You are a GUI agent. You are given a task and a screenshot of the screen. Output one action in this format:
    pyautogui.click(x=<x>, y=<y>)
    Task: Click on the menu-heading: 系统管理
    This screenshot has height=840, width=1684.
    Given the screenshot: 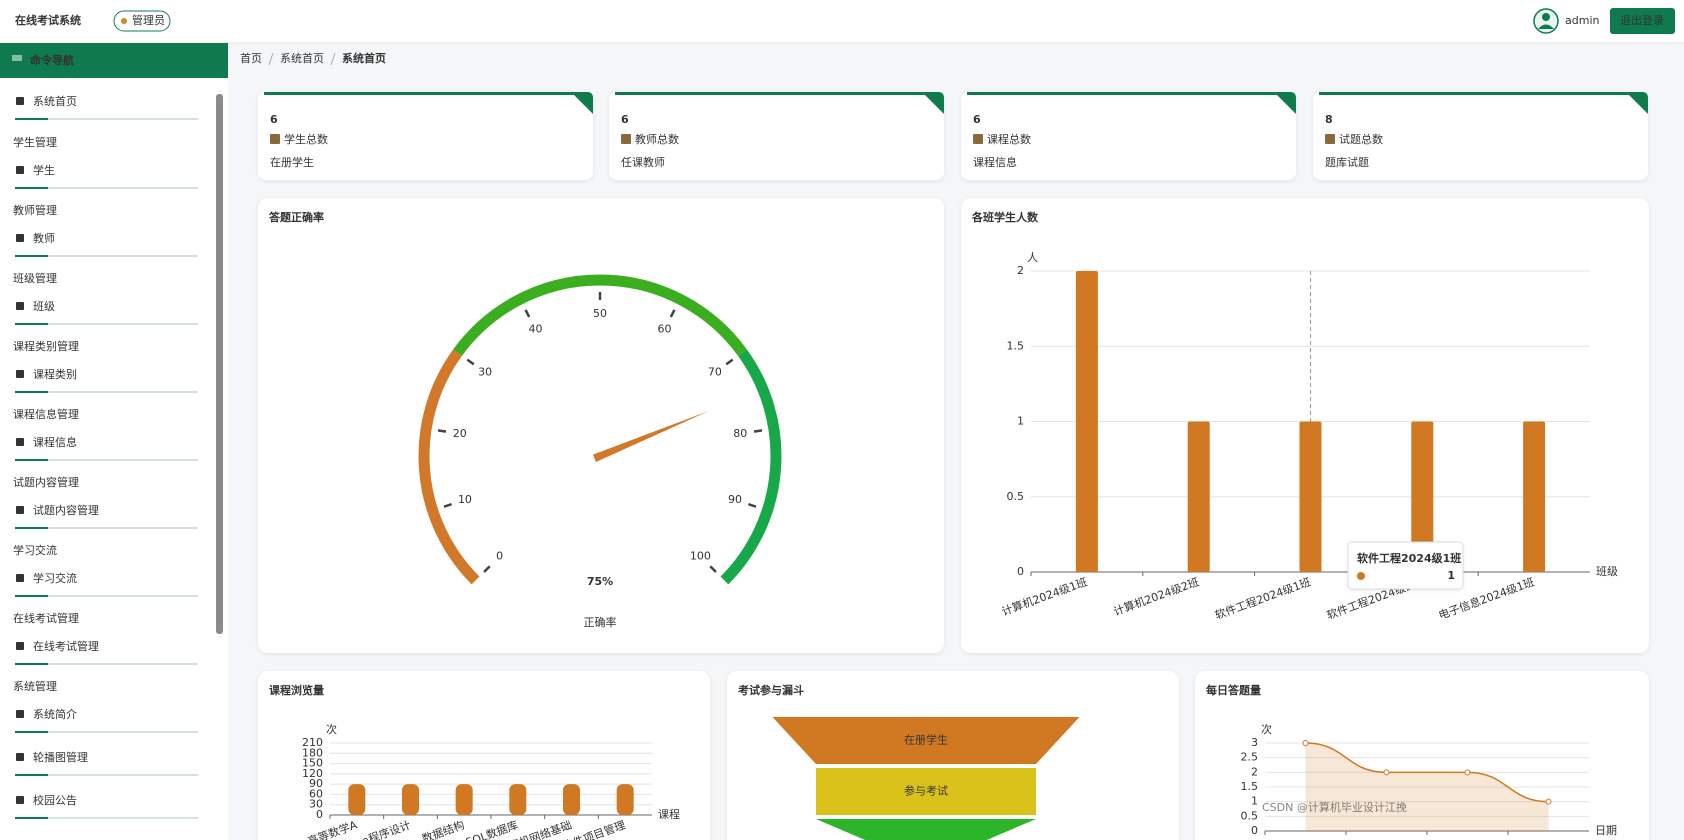 What is the action you would take?
    pyautogui.click(x=35, y=686)
    